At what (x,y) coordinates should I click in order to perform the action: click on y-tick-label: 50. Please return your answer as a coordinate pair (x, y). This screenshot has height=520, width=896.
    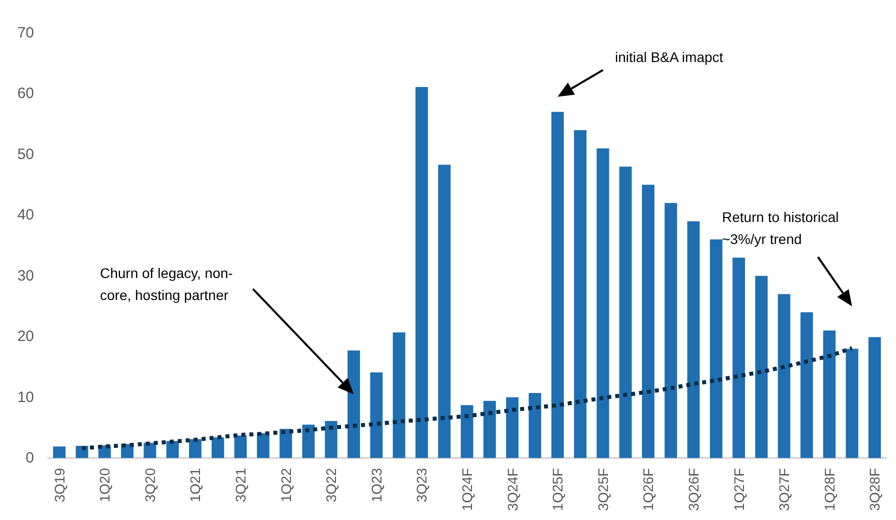
    Looking at the image, I should click on (25, 154).